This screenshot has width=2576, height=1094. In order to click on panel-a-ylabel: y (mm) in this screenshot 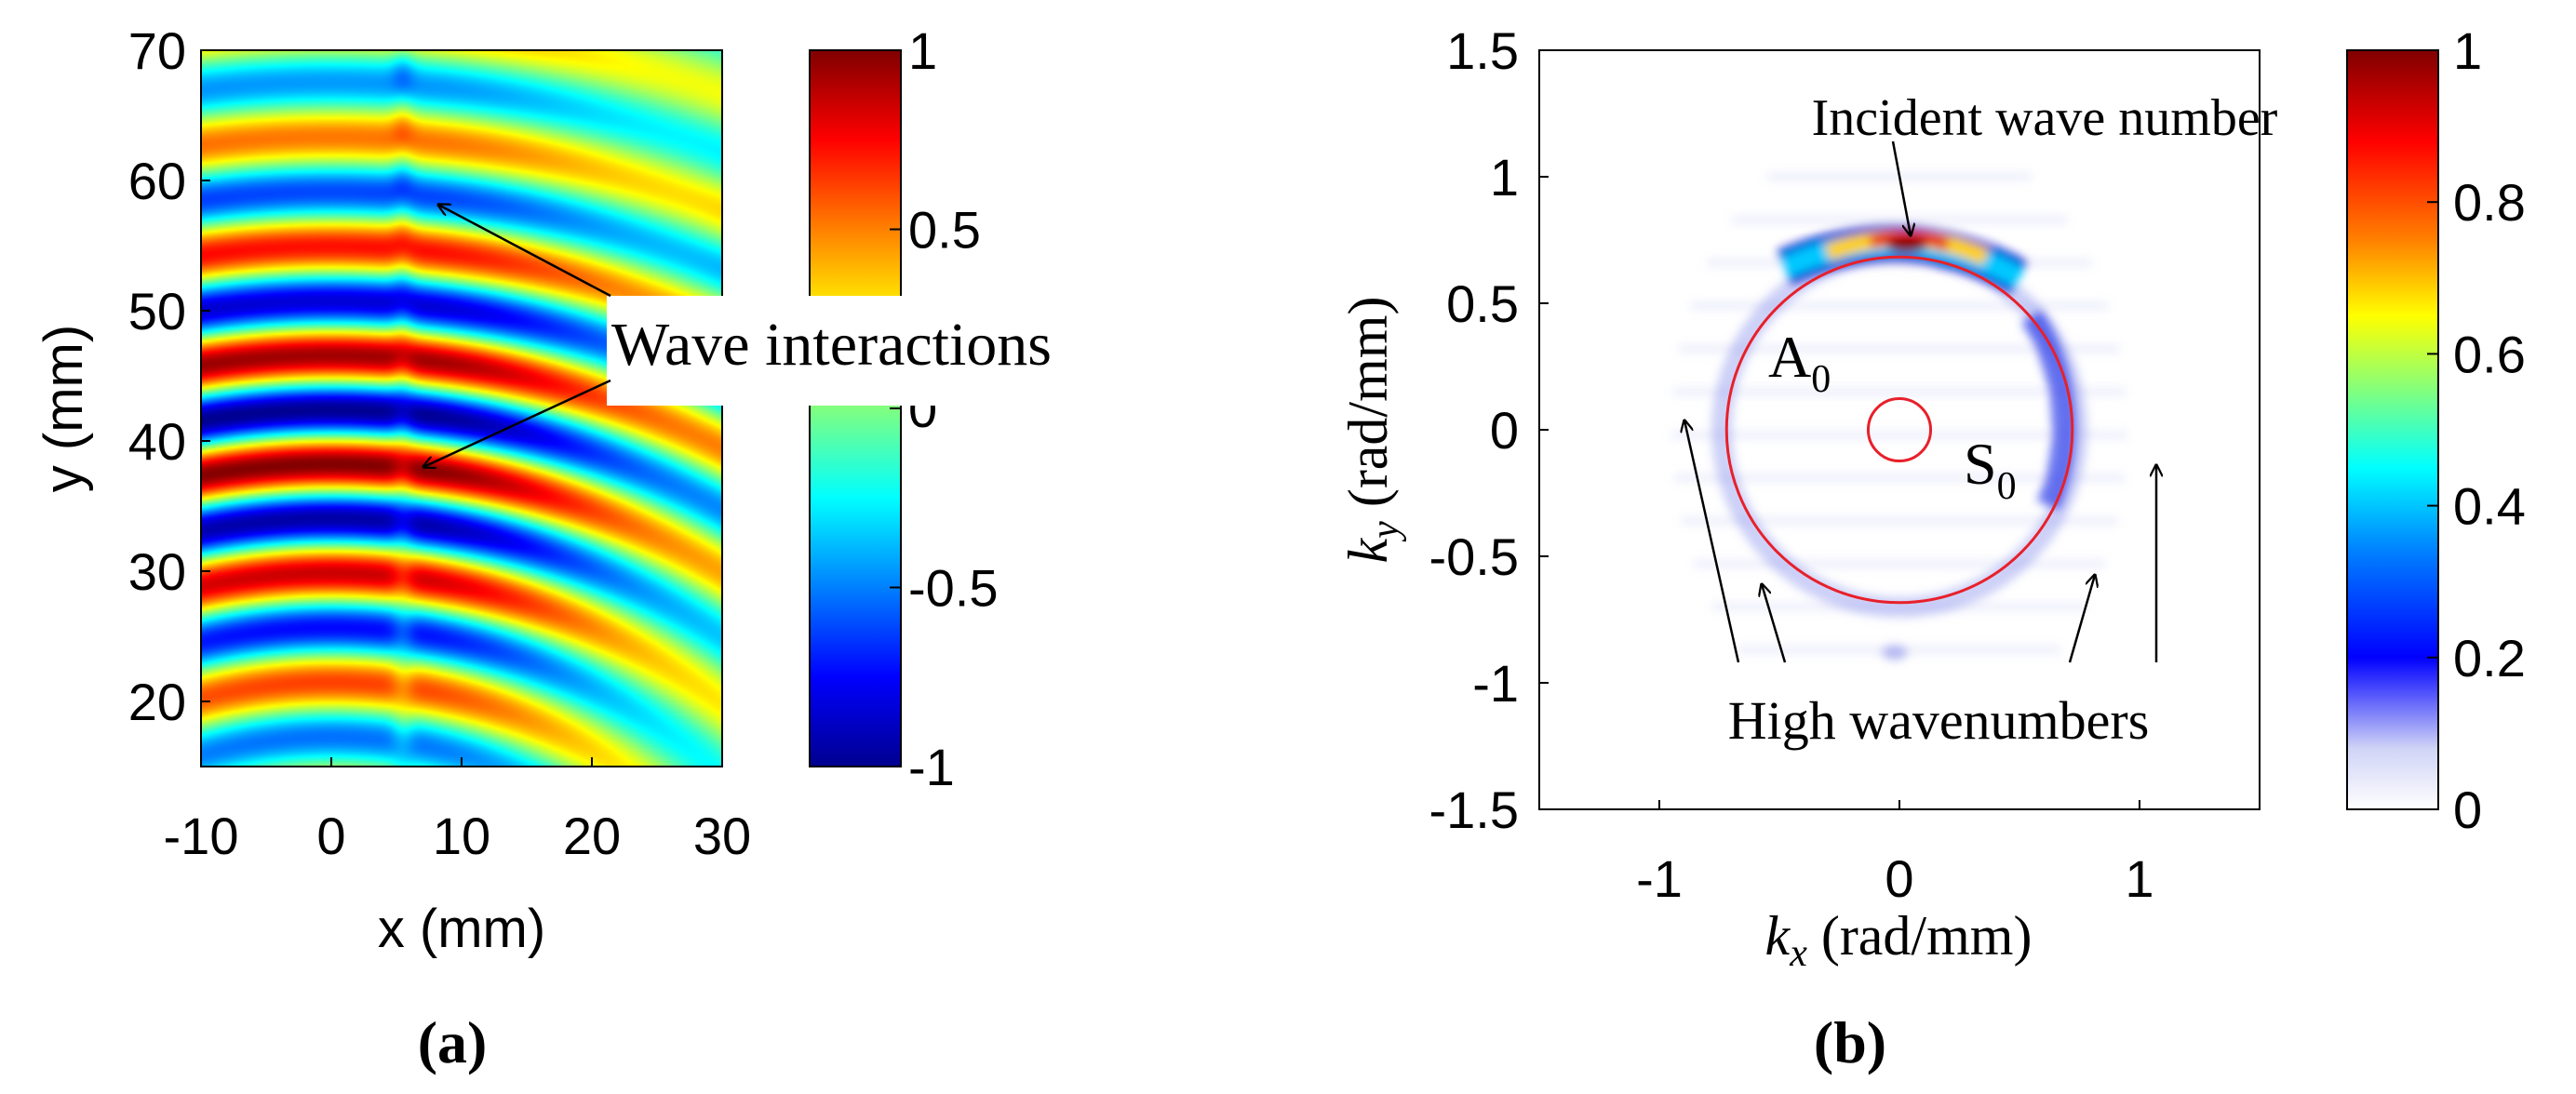, I will do `click(64, 408)`.